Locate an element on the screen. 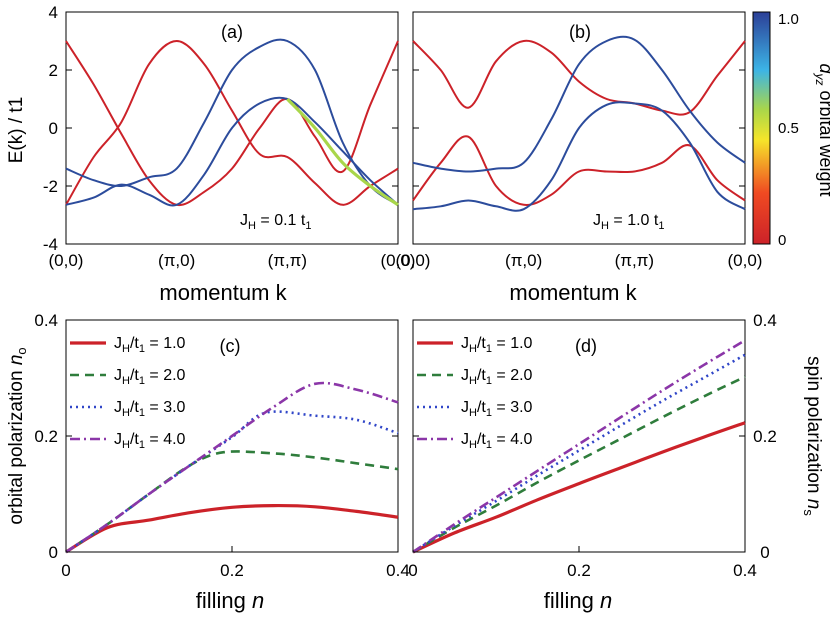 Image resolution: width=830 pixels, height=617 pixels. colorbar-label: dyz orbital weight is located at coordinates (821, 129).